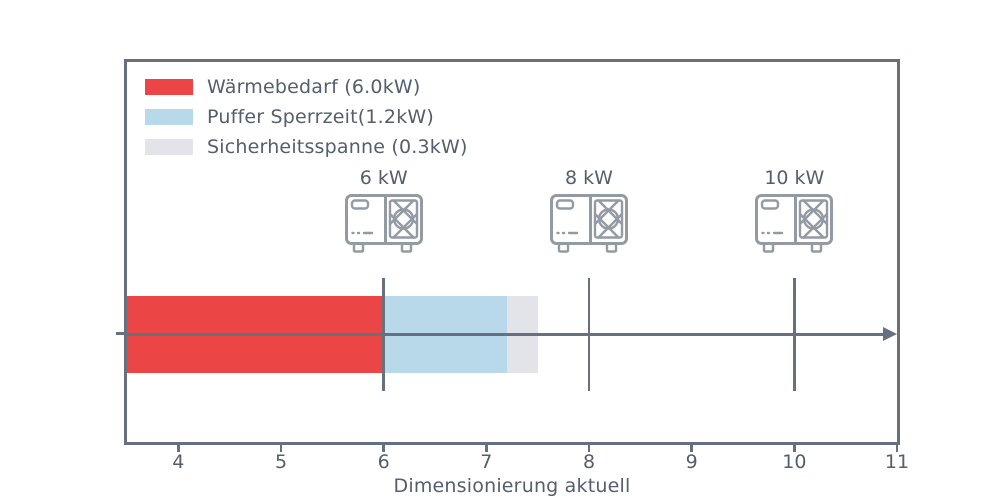  Describe the element at coordinates (169, 86) in the screenshot. I see `legend-swatch-waermebedarf` at that location.